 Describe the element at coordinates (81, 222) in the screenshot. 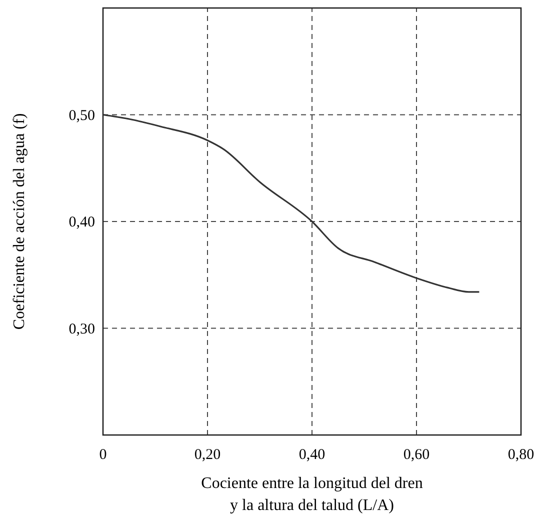

I see `y-tick-label: 0,40` at that location.